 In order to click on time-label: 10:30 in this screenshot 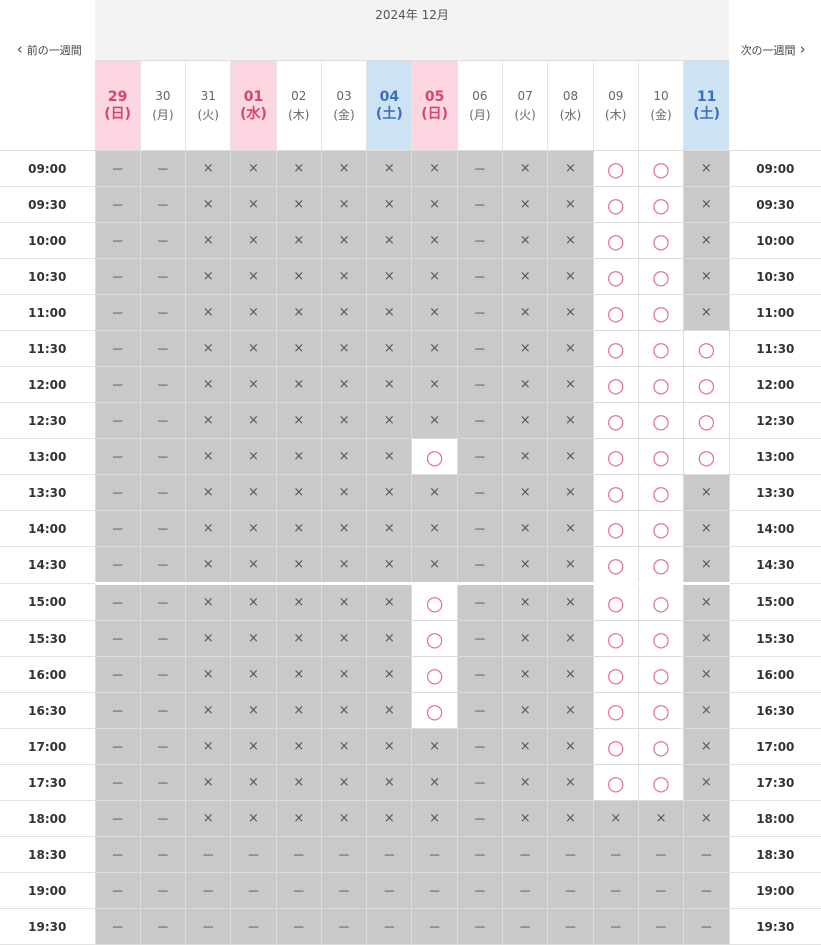, I will do `click(775, 276)`.